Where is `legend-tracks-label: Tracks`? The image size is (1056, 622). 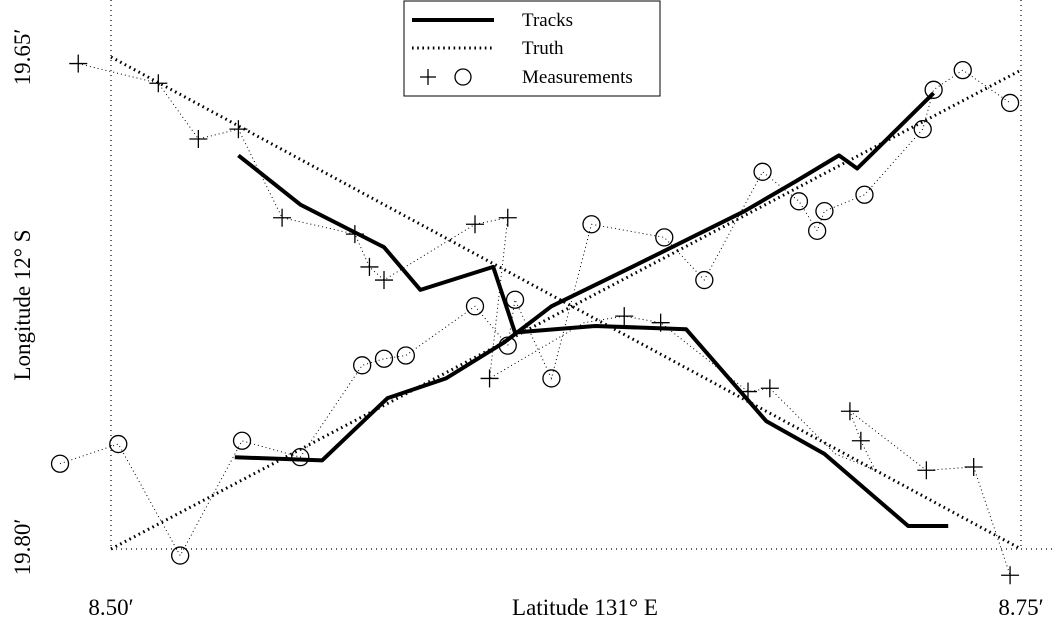
legend-tracks-label: Tracks is located at coordinates (547, 20).